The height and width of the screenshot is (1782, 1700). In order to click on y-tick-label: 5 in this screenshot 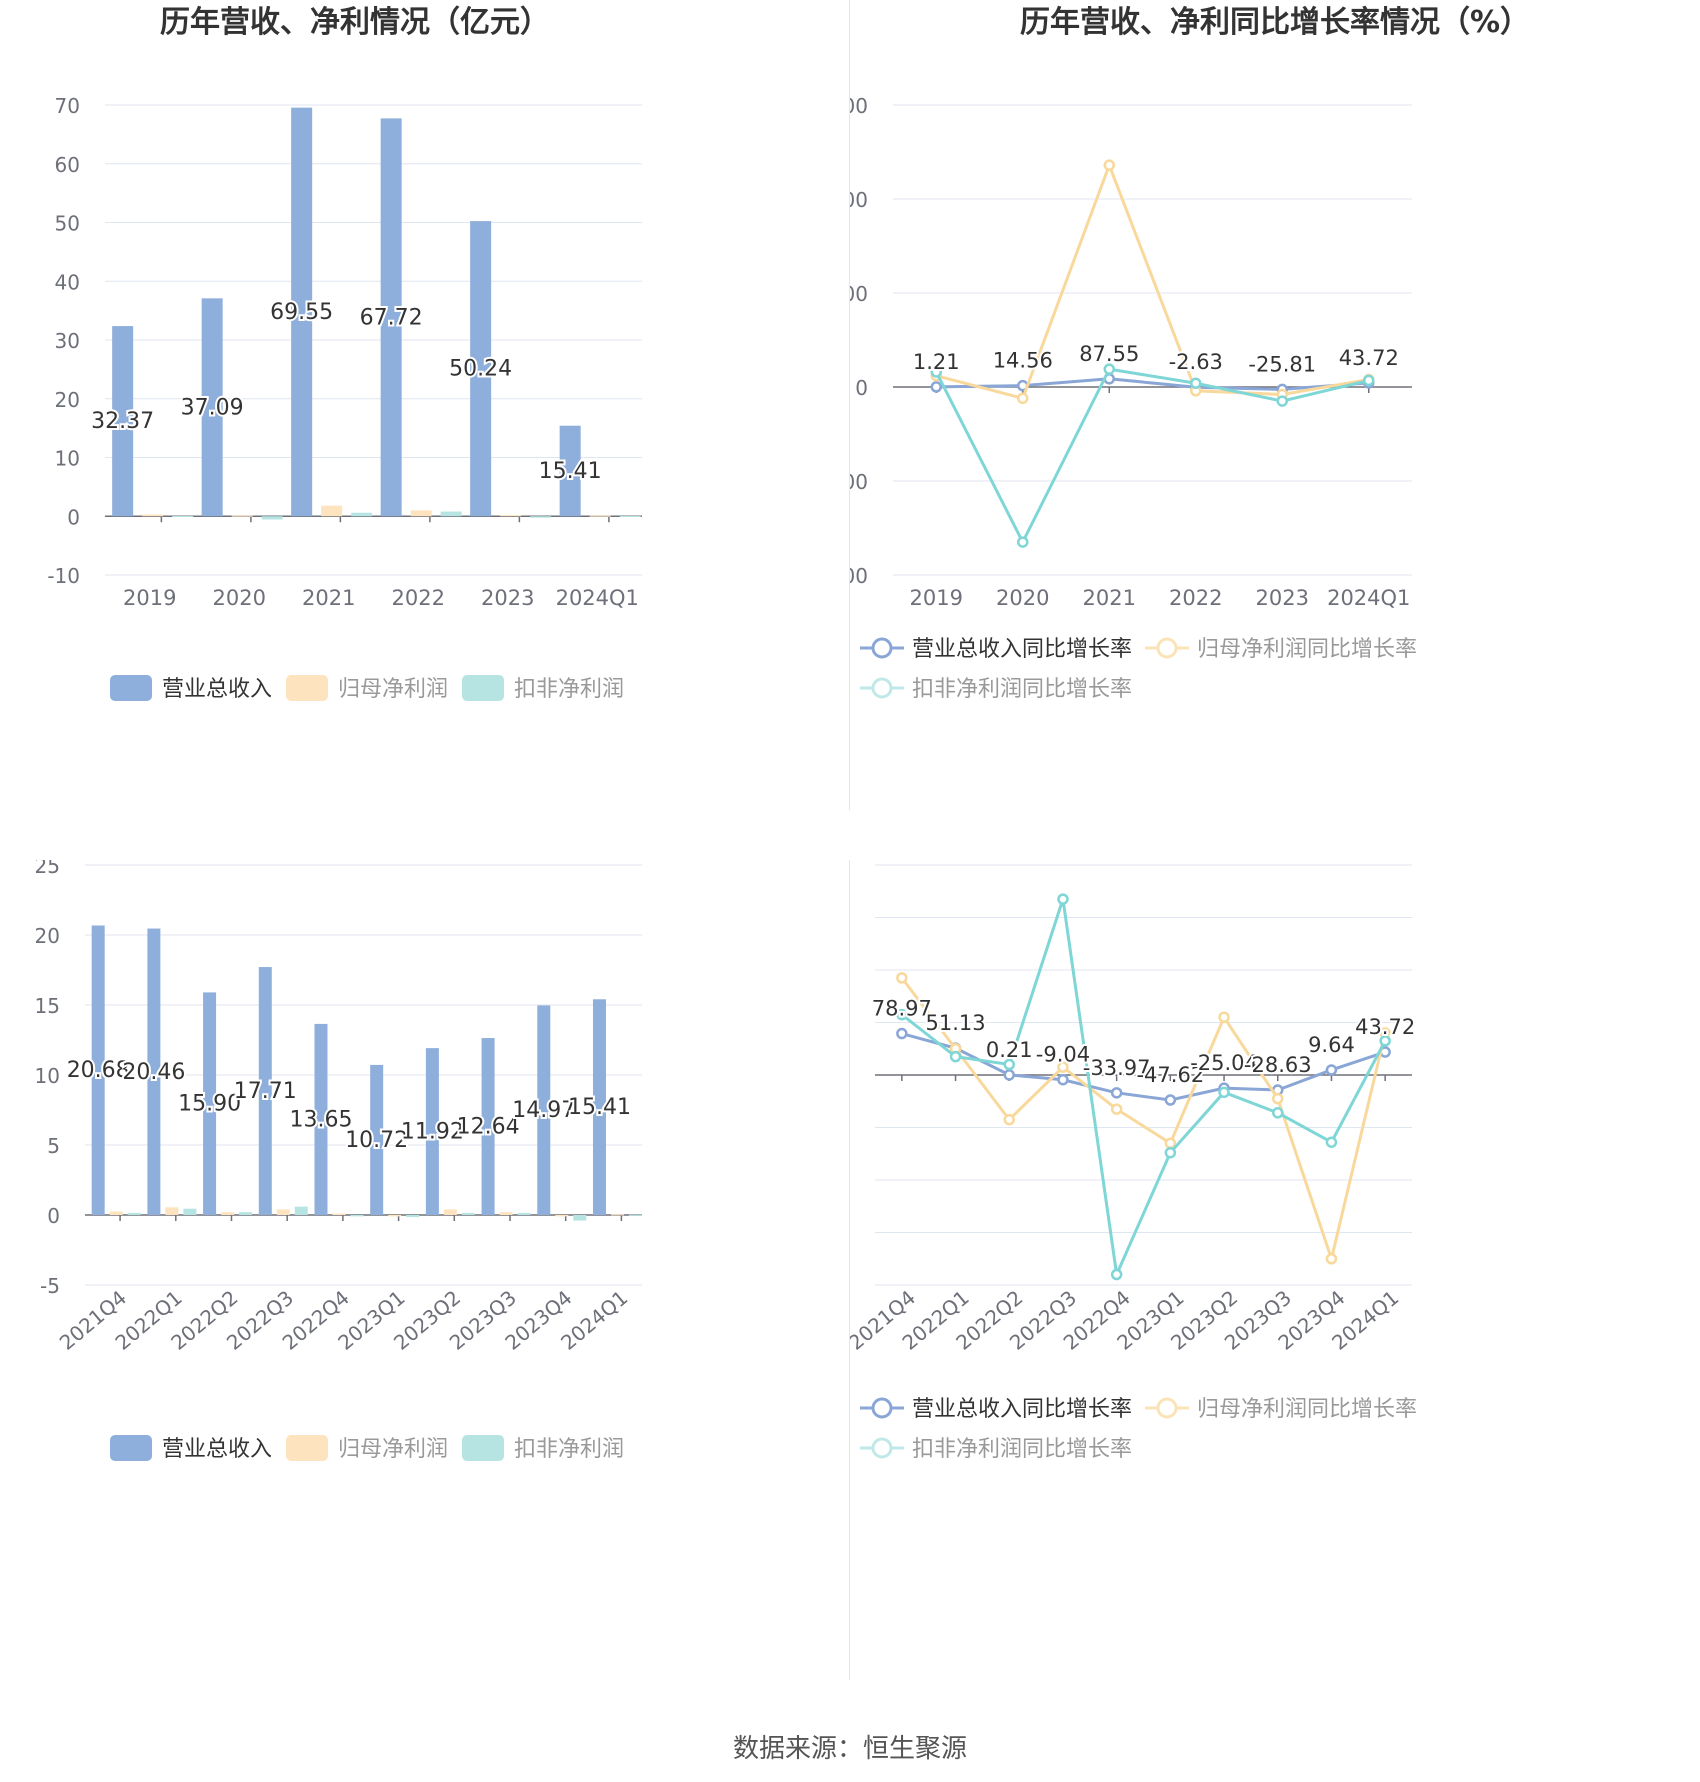, I will do `click(53, 1146)`.